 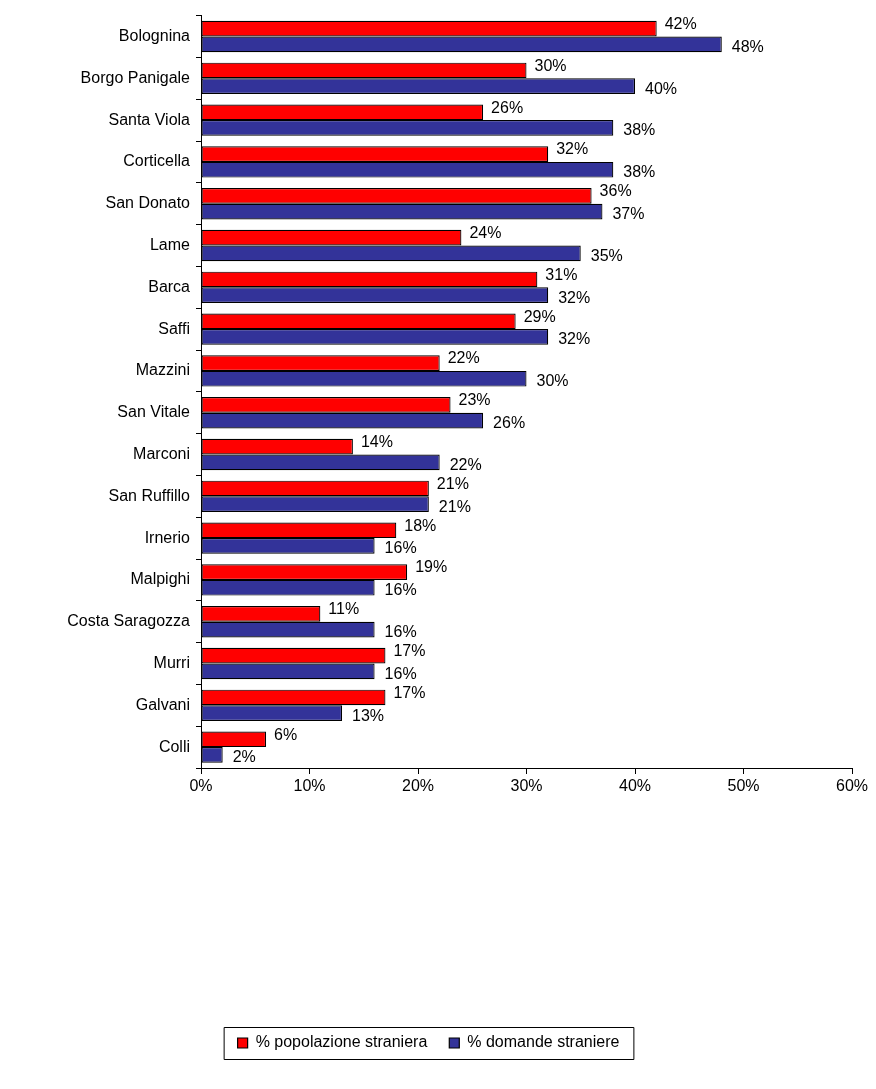 I want to click on y-tick-label: Bolognina, so click(x=154, y=35).